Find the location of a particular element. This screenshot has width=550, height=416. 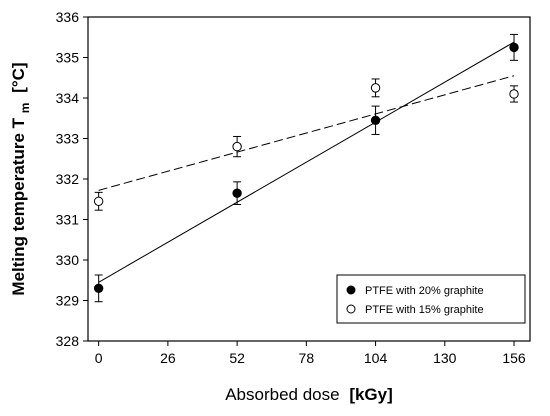

legend-marker-20-percent-graphite is located at coordinates (351, 290).